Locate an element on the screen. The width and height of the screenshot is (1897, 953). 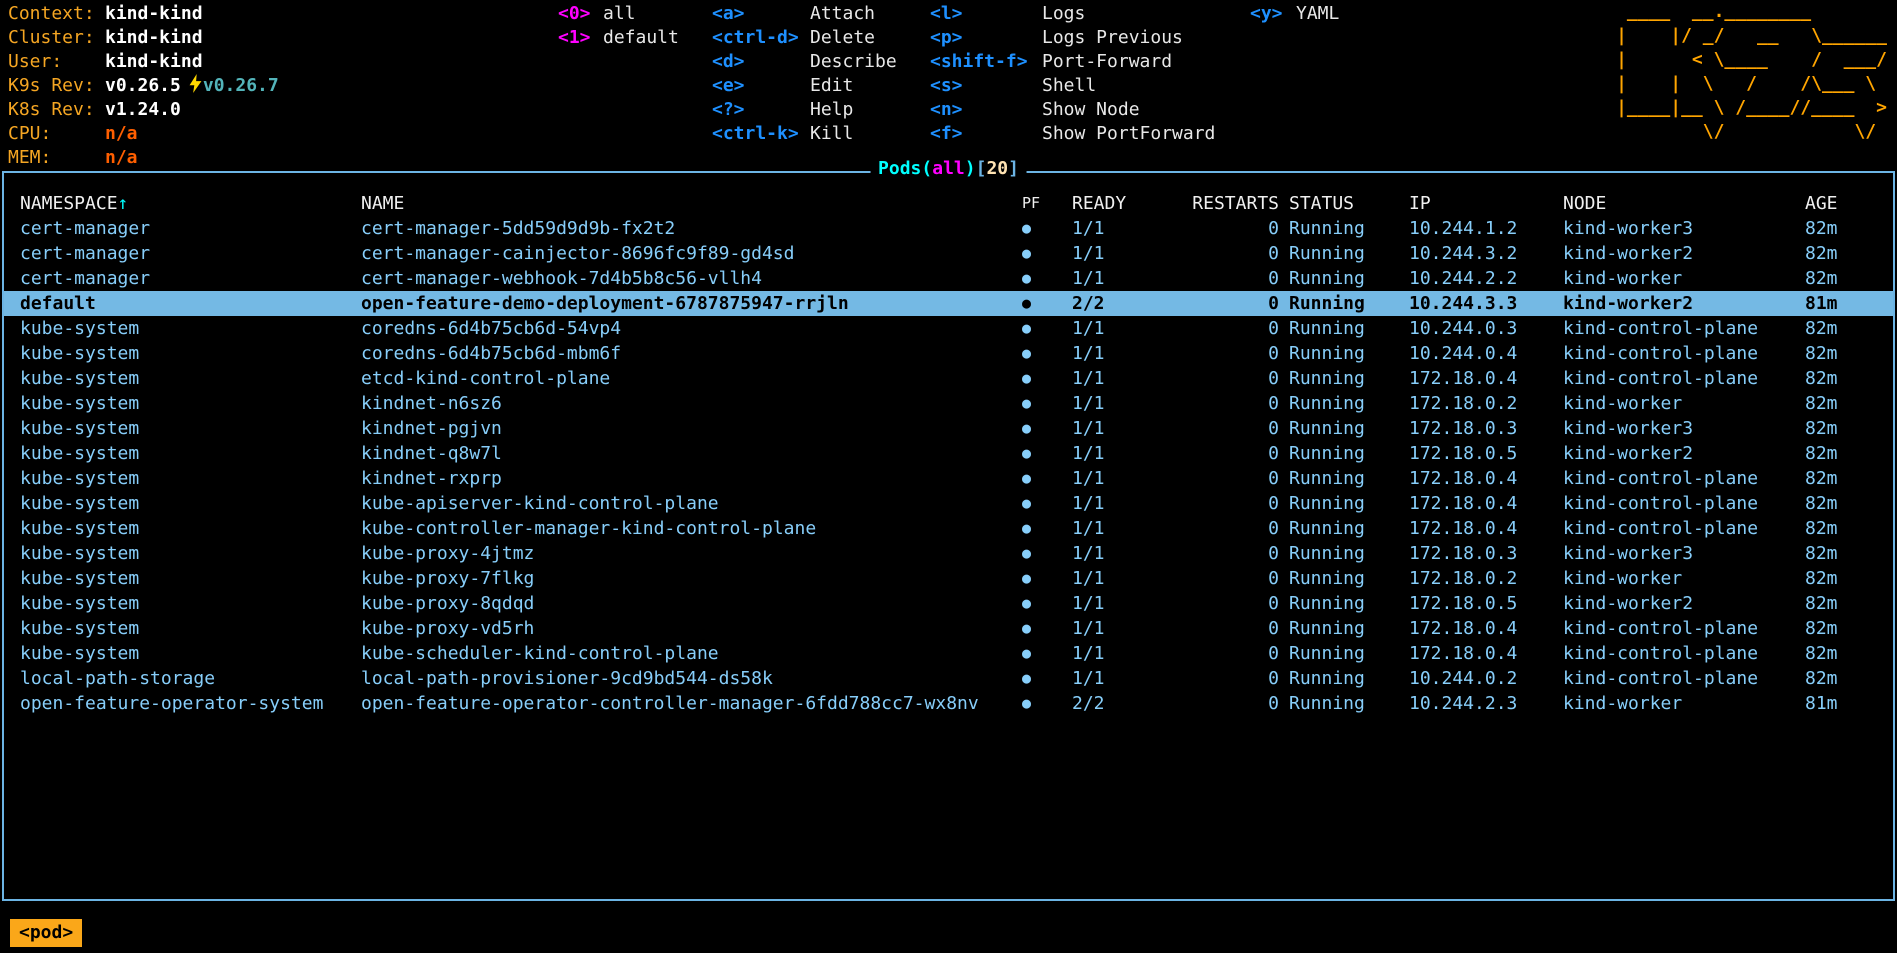
resource-name: Pods is located at coordinates (900, 168).